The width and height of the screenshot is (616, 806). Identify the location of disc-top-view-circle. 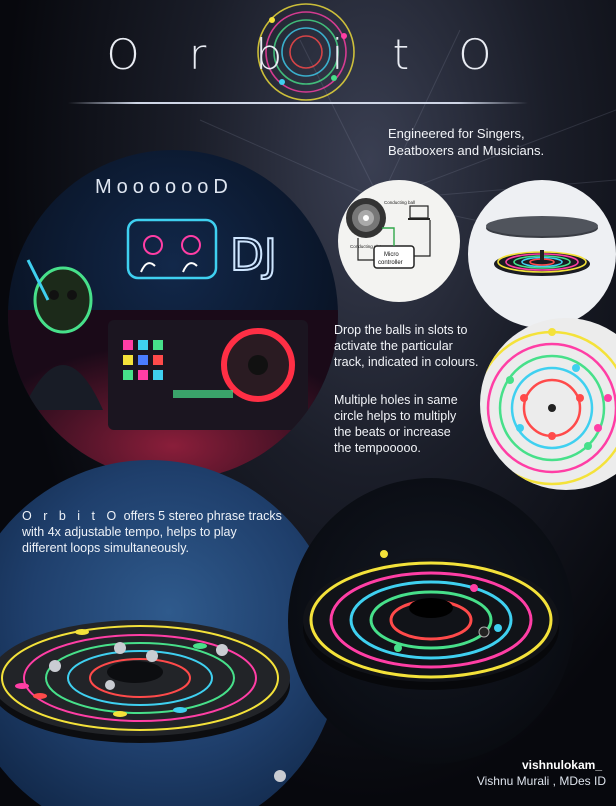
(548, 404).